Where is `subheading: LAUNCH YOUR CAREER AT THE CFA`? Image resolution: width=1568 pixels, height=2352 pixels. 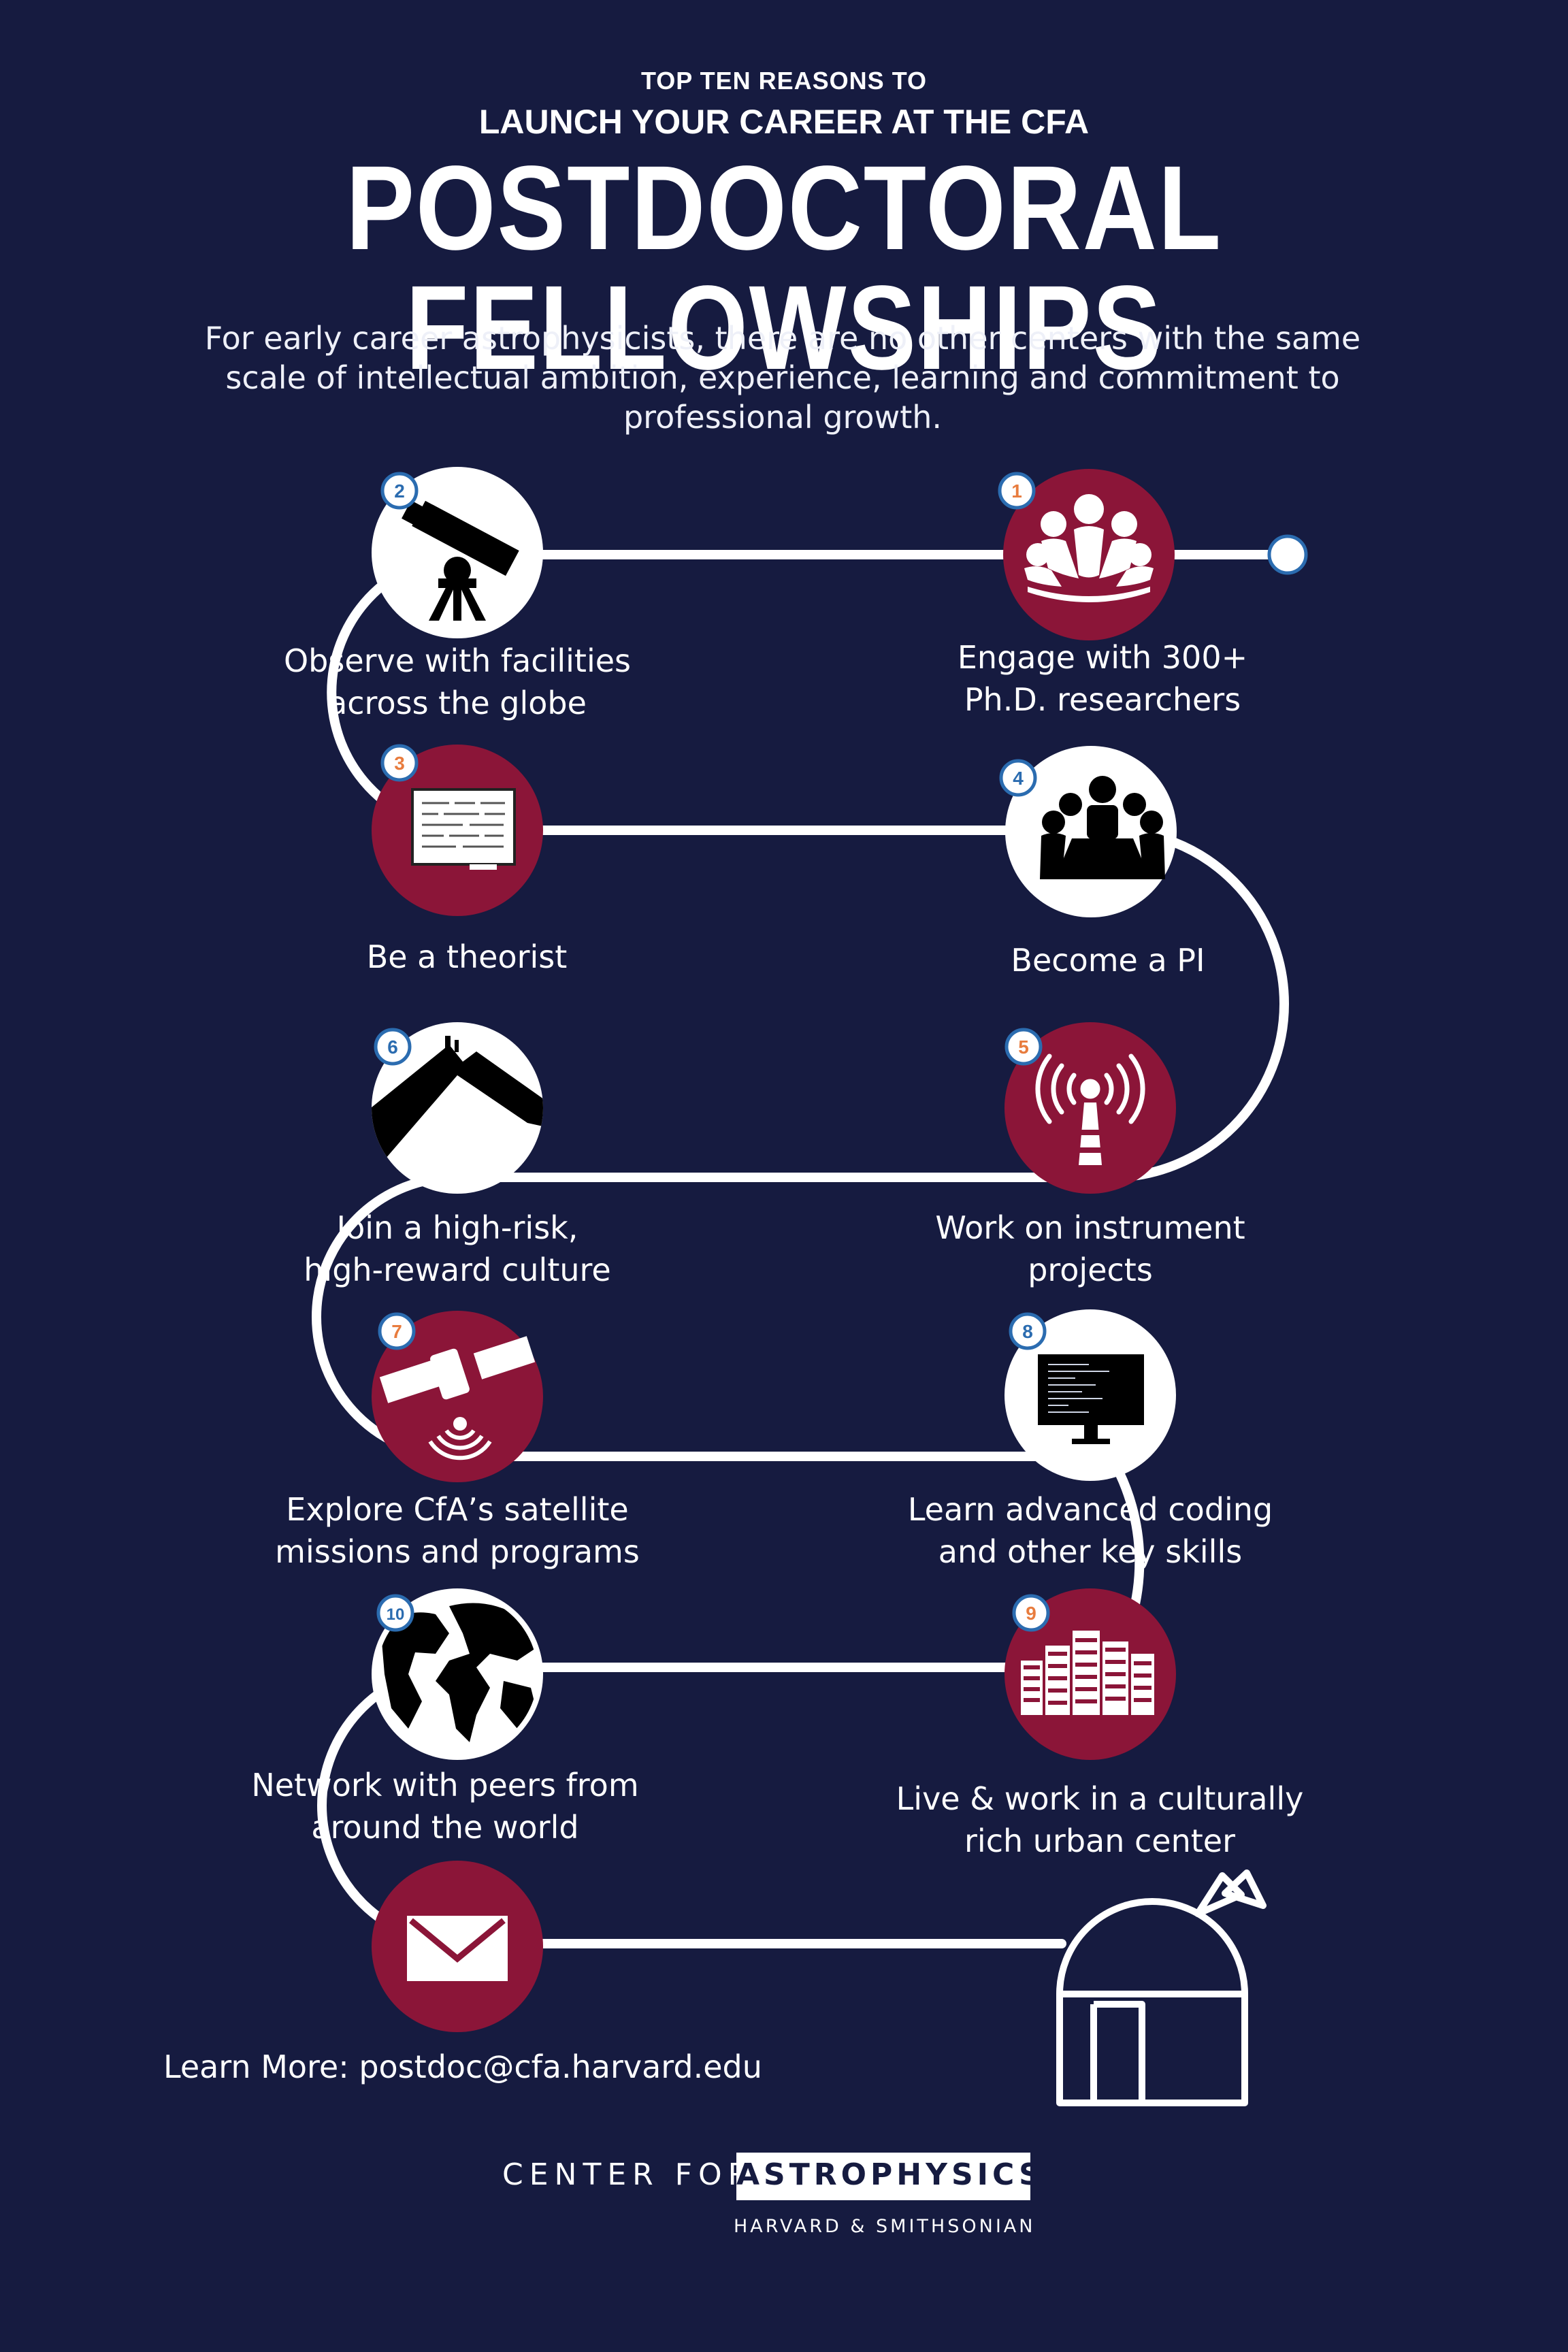 subheading: LAUNCH YOUR CAREER AT THE CFA is located at coordinates (784, 122).